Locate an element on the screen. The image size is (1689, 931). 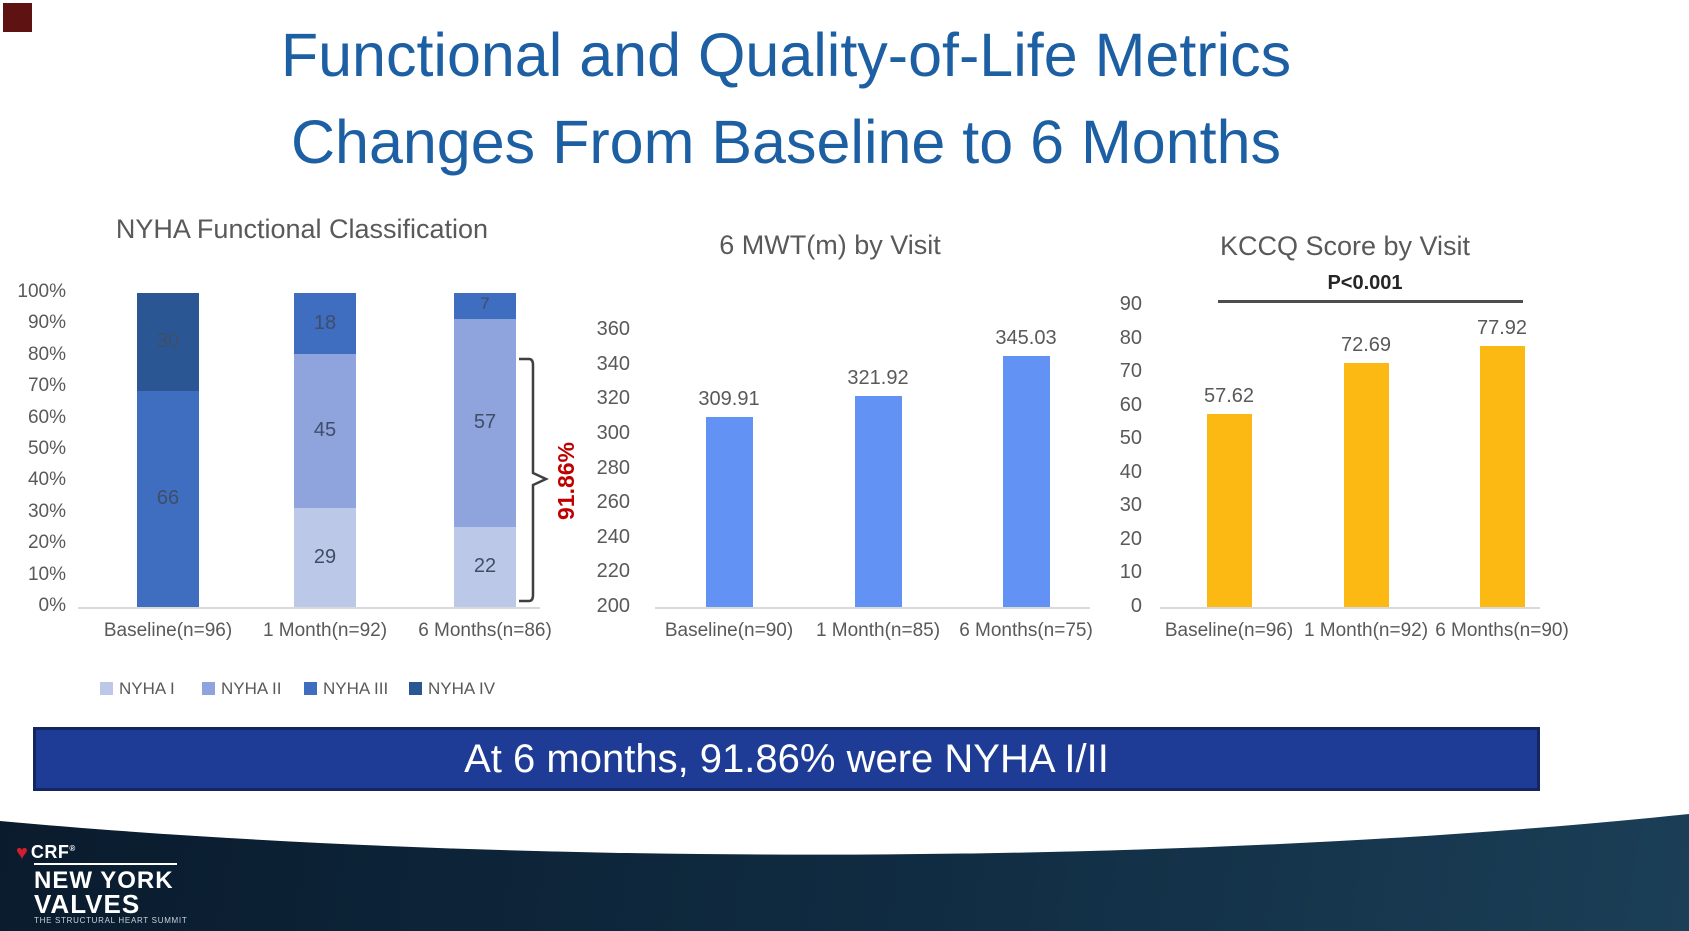
kccq-xlabel: 6 Months(n=90) is located at coordinates (1502, 630).